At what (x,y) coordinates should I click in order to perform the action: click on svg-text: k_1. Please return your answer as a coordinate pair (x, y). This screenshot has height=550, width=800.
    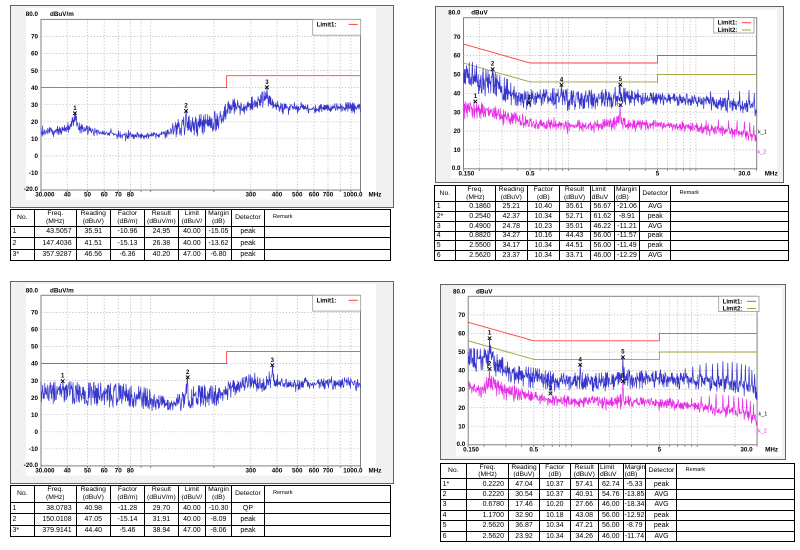
    Looking at the image, I should click on (762, 414).